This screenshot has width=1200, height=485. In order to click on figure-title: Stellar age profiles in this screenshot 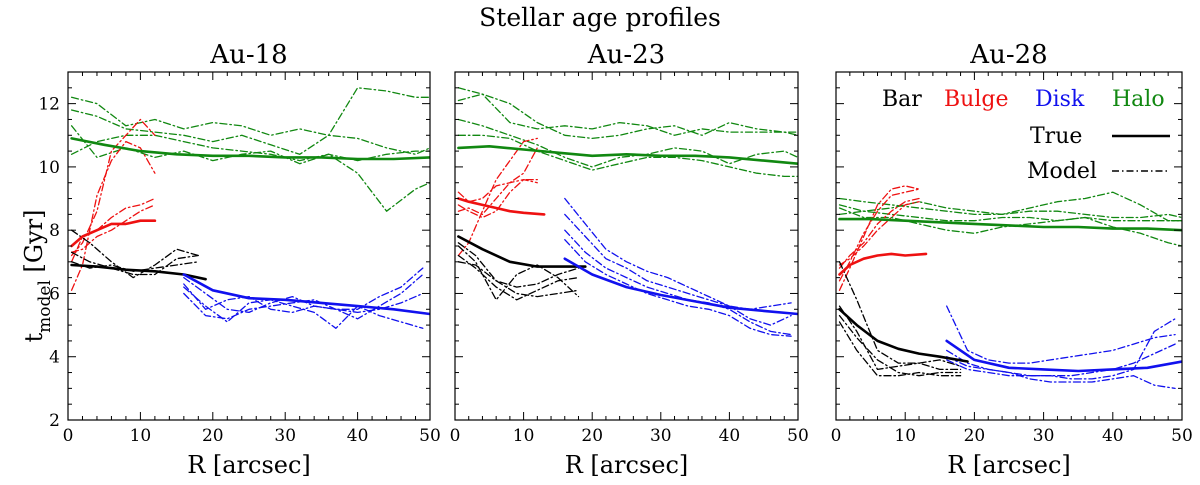, I will do `click(600, 17)`.